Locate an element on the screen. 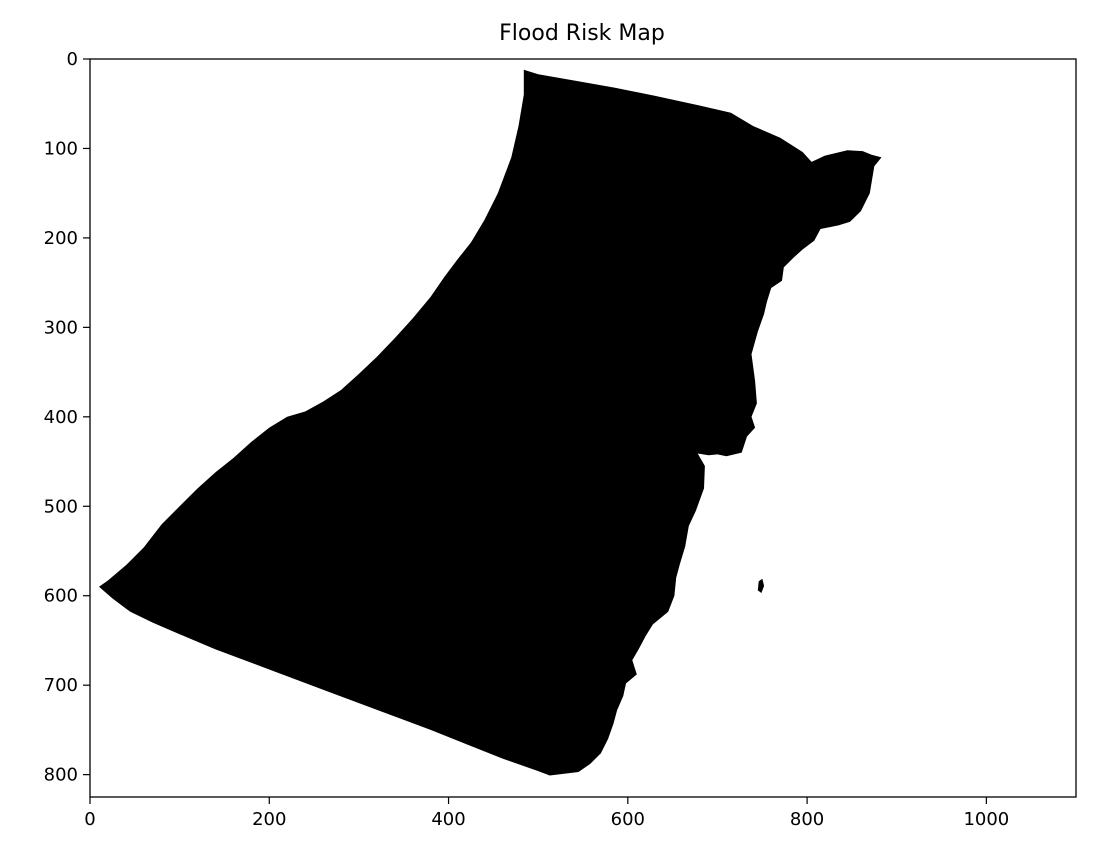 This screenshot has width=1095, height=862. x-tick-label-1: 200 is located at coordinates (269, 819).